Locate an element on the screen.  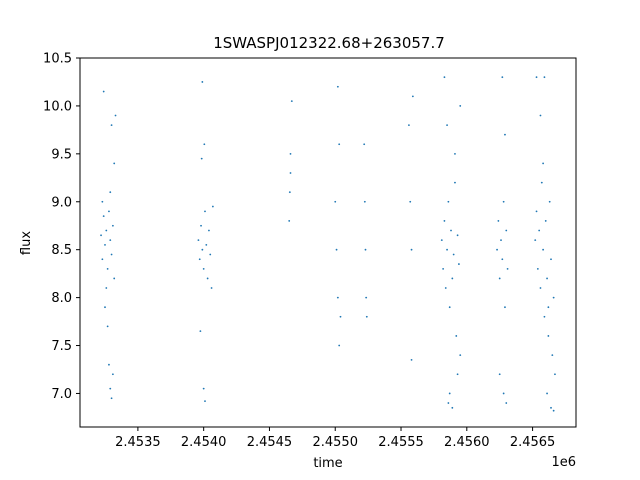
x-offset-label: 1e6 is located at coordinates (563, 462).